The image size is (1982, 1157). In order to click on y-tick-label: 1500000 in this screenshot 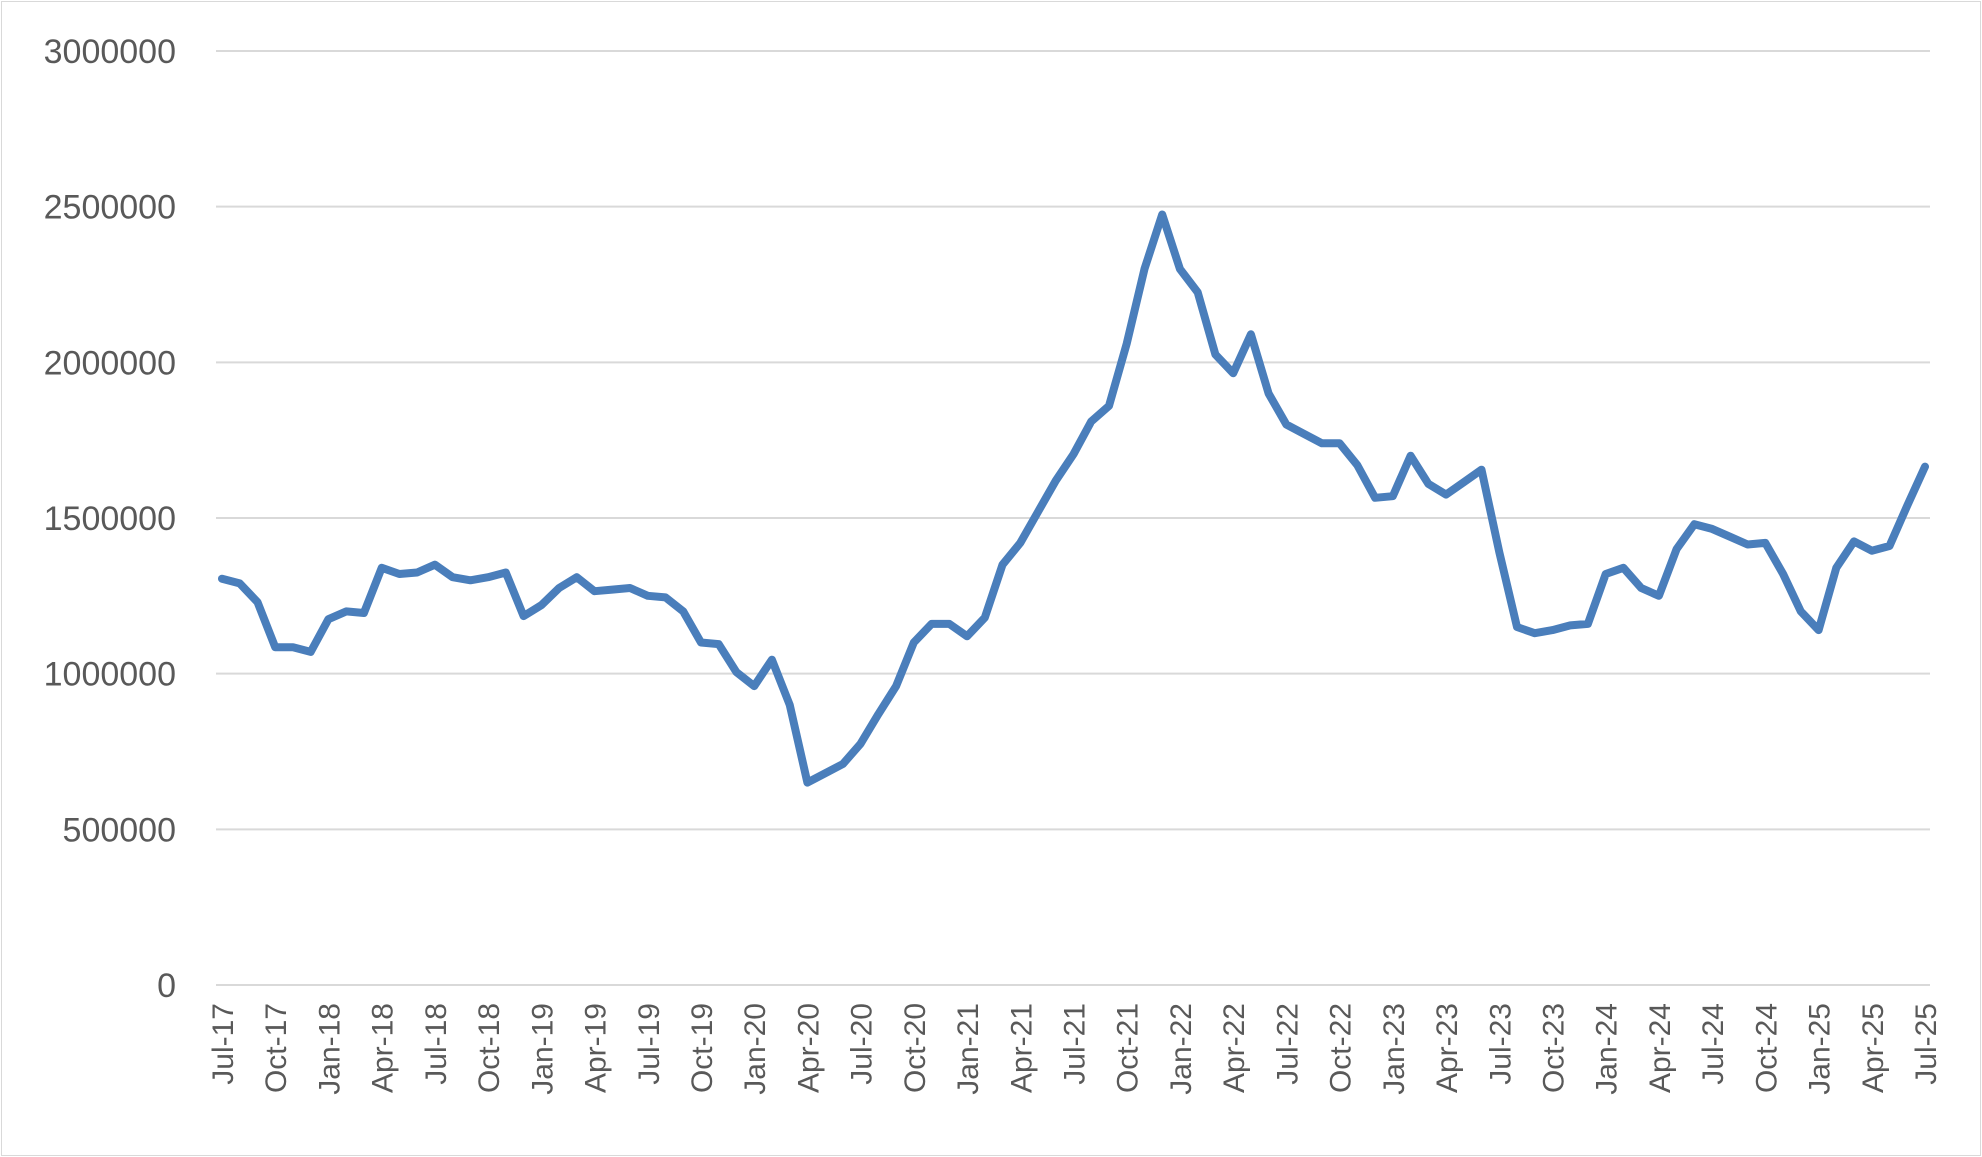, I will do `click(110, 519)`.